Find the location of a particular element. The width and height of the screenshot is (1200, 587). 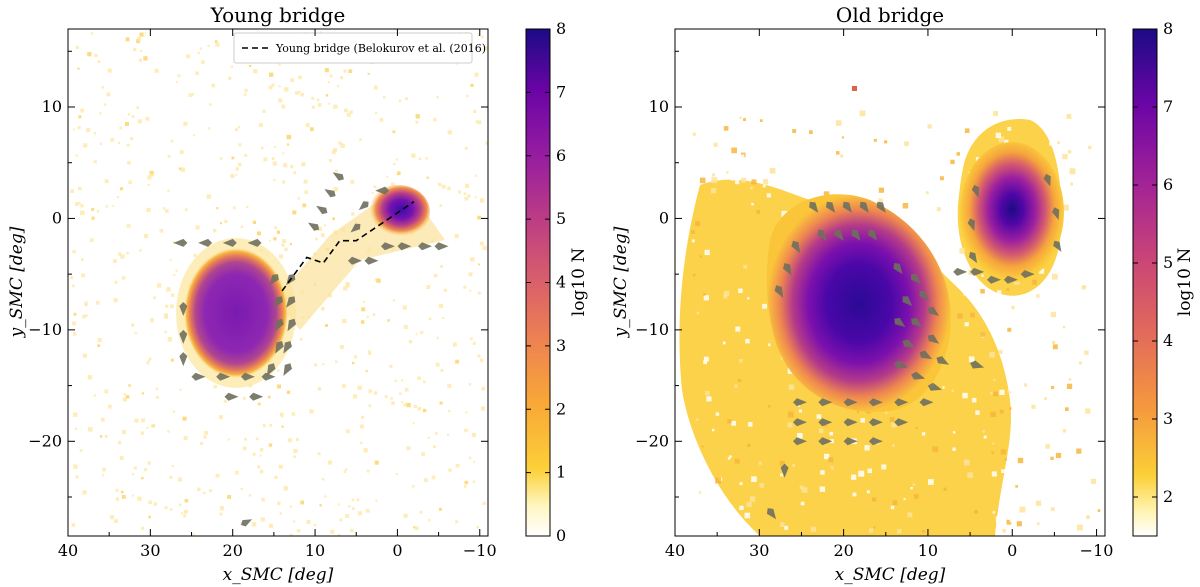

young-colorbar-tick-label: 5 is located at coordinates (561, 218).